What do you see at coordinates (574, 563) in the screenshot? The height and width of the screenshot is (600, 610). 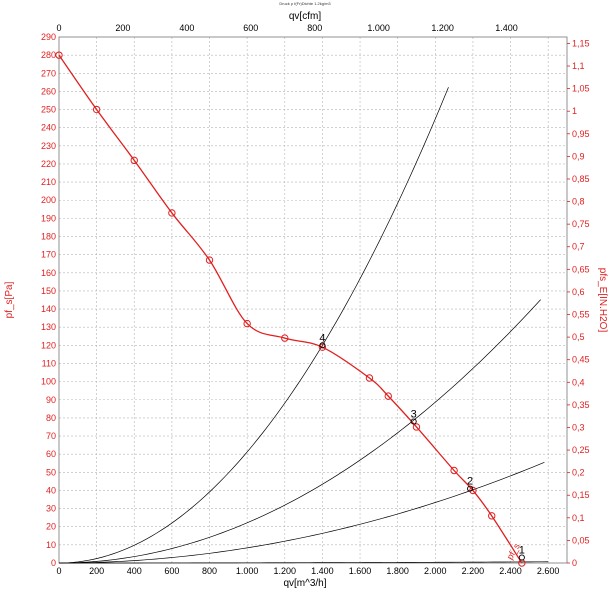 I see `y2-tick-label: 0` at bounding box center [574, 563].